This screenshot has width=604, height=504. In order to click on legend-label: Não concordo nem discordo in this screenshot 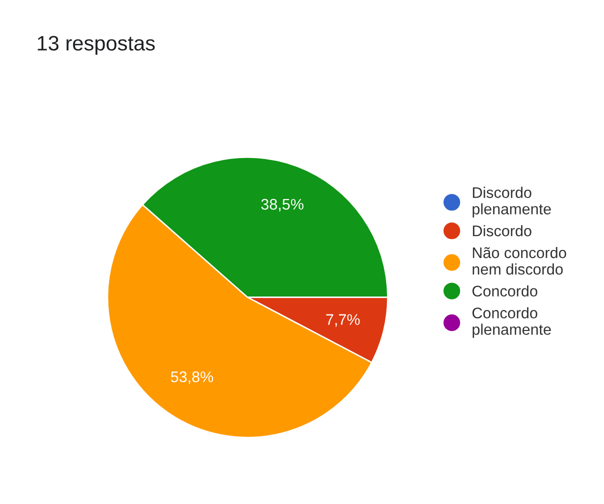, I will do `click(519, 260)`.